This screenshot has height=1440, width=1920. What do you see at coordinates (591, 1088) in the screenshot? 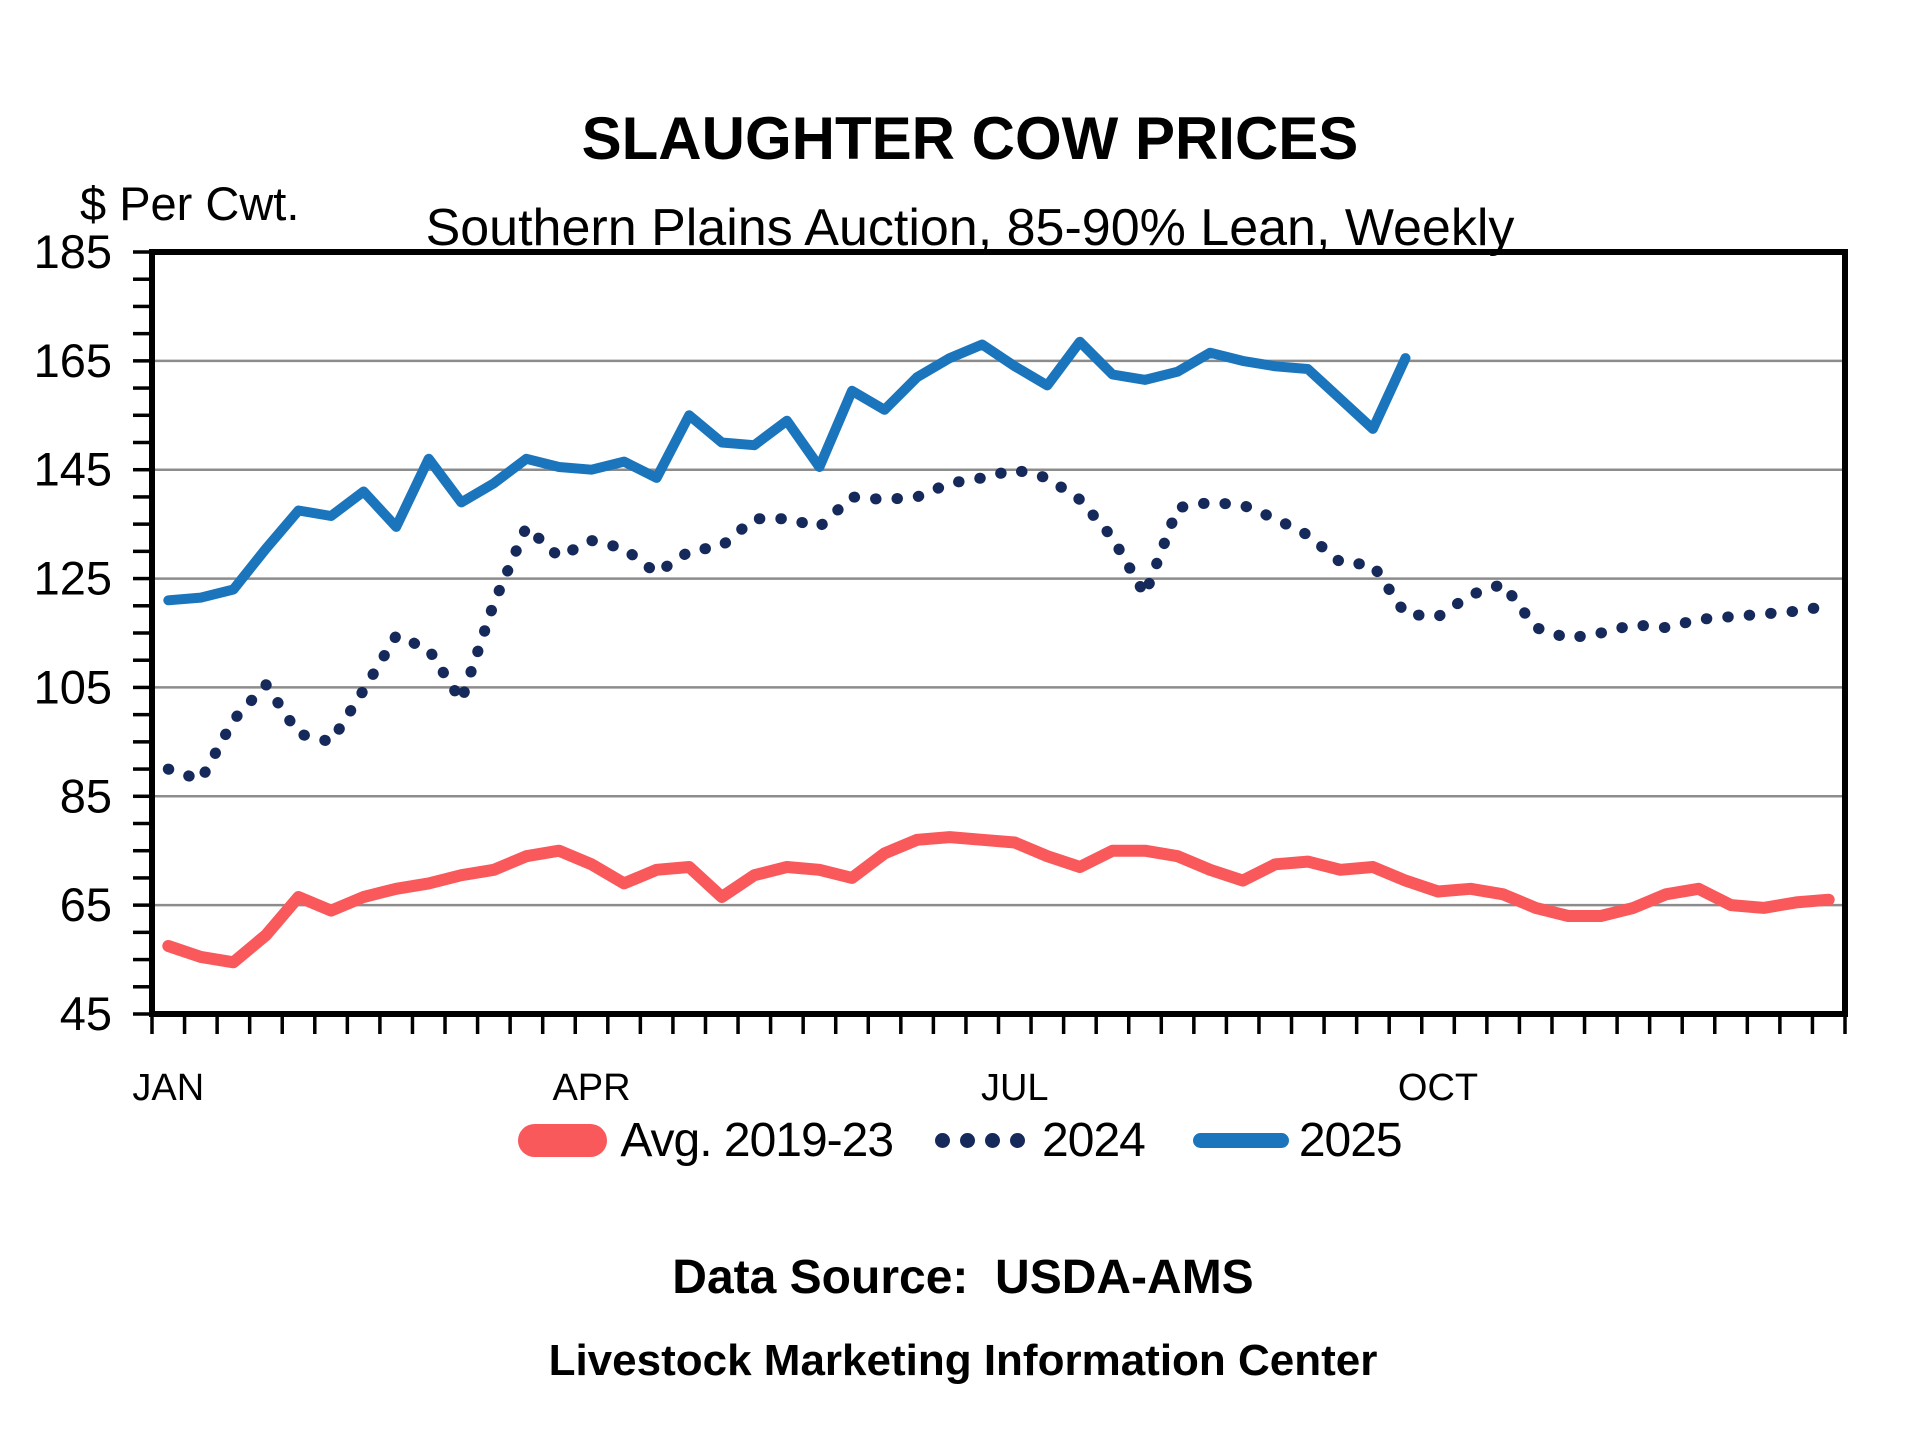
I see `svg-text: APR` at bounding box center [591, 1088].